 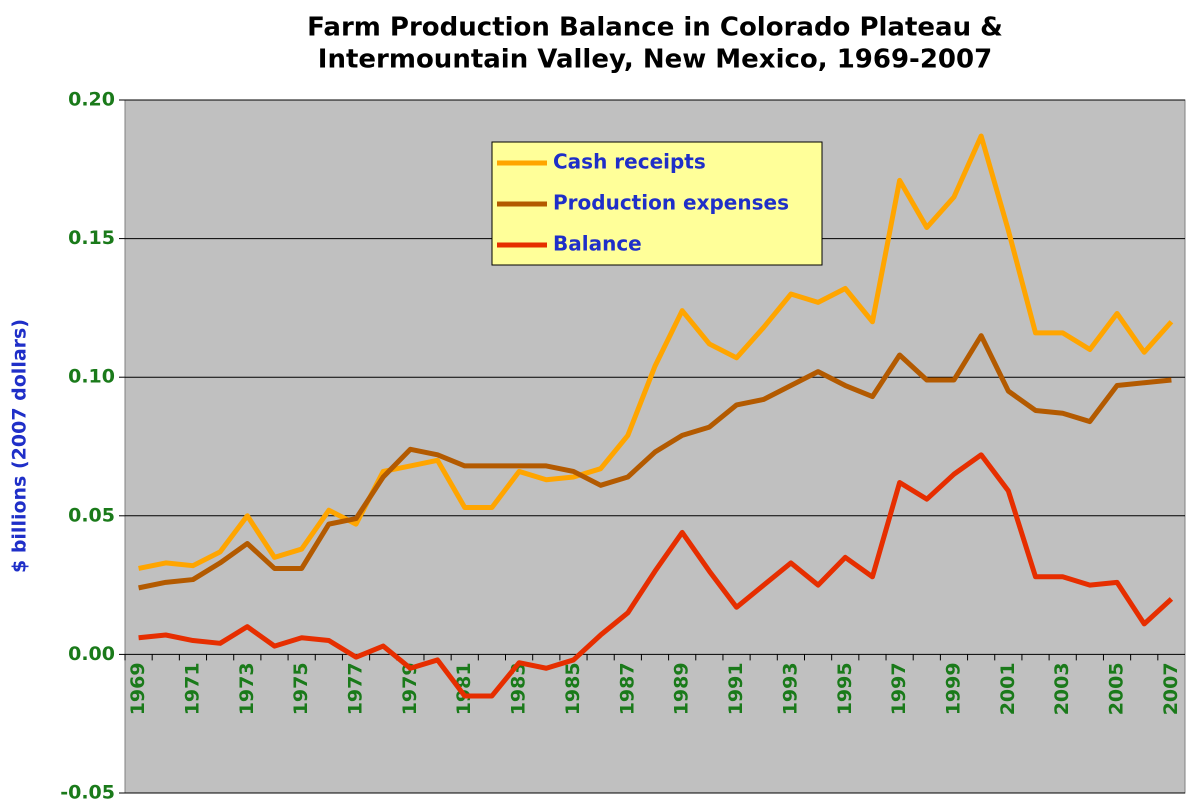 I want to click on x-tick-label: 1995, so click(x=845, y=688).